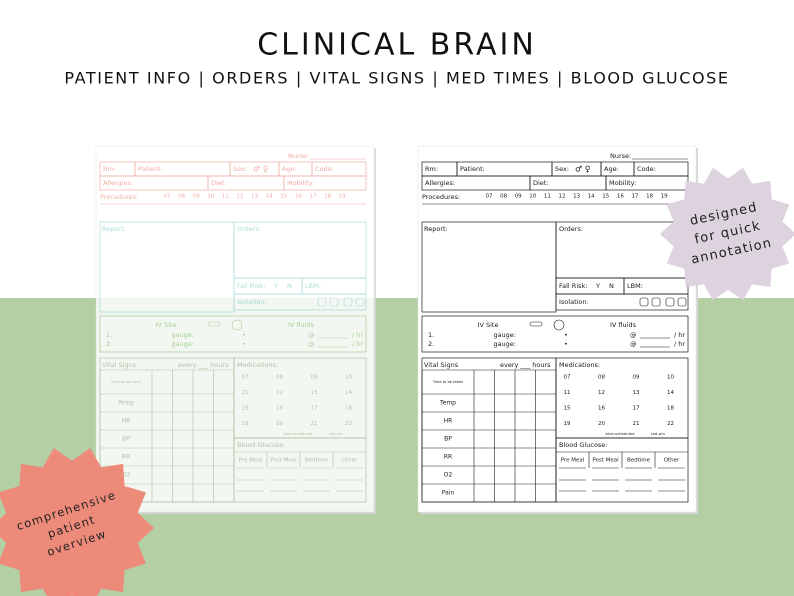 The width and height of the screenshot is (794, 596). I want to click on iv-site-title: IV Site, so click(166, 325).